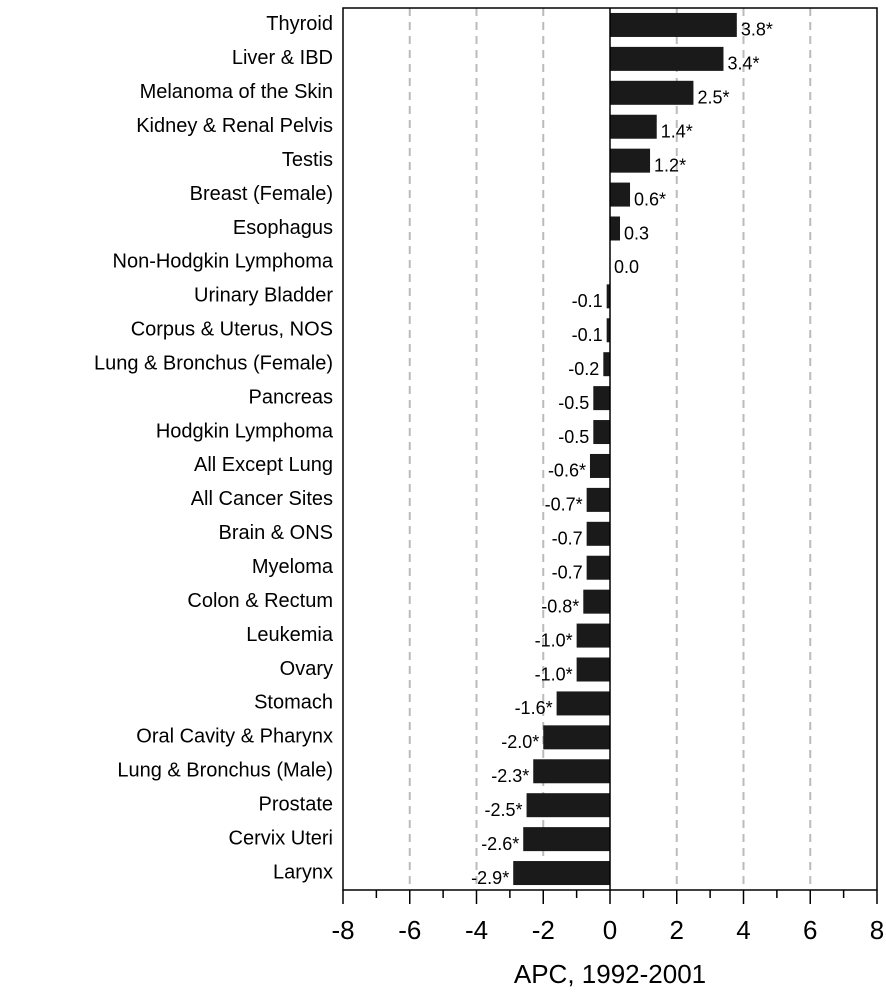 The image size is (886, 992). I want to click on category-label: Kidney & Renal Pelvis, so click(234, 126).